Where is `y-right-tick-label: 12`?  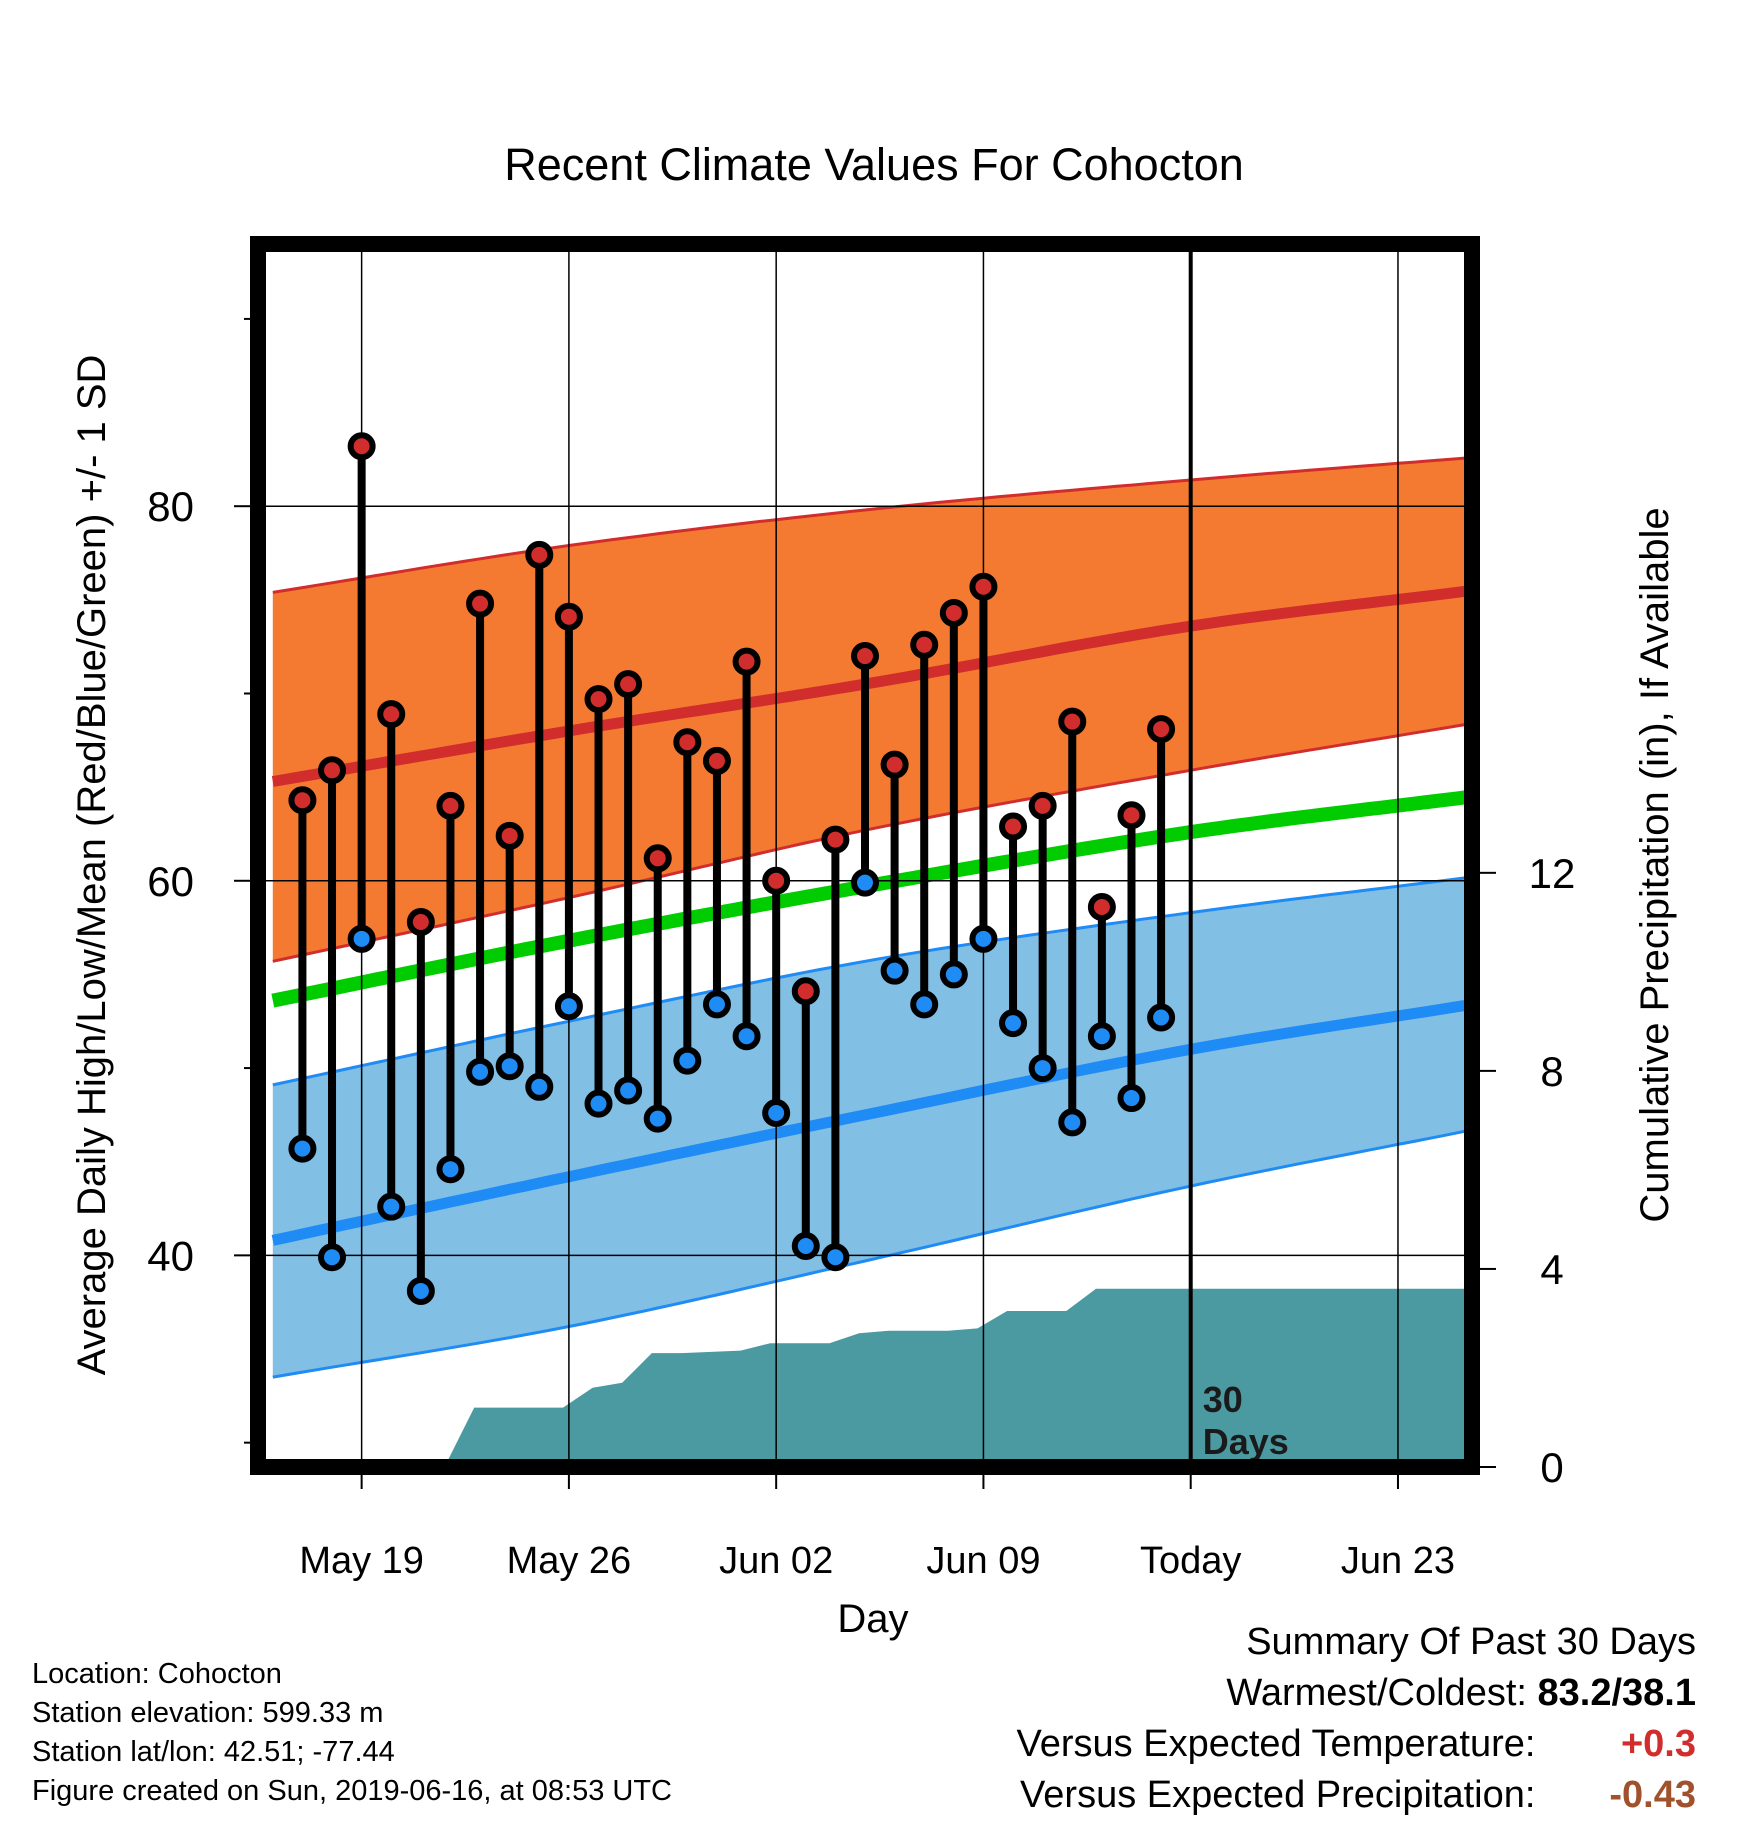
y-right-tick-label: 12 is located at coordinates (1552, 873).